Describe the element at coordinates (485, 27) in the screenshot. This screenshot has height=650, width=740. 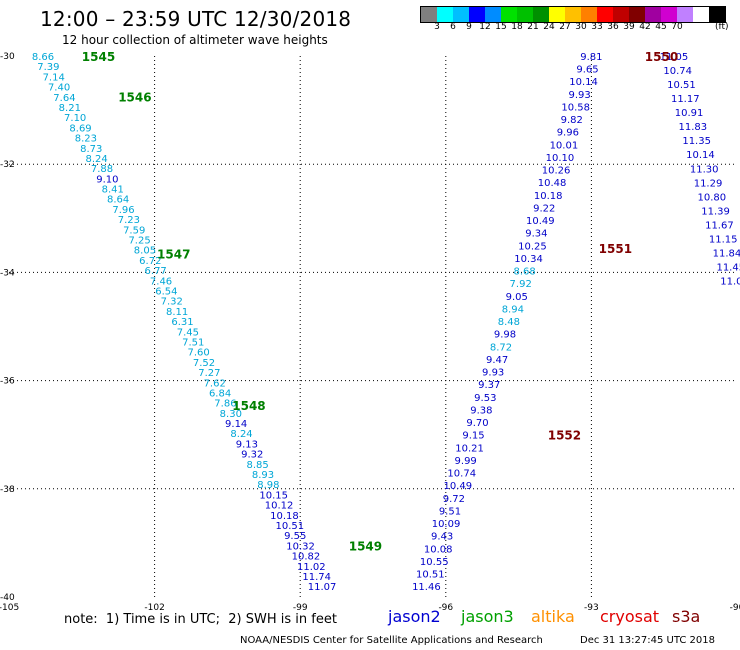
I see `legend-label: 12` at that location.